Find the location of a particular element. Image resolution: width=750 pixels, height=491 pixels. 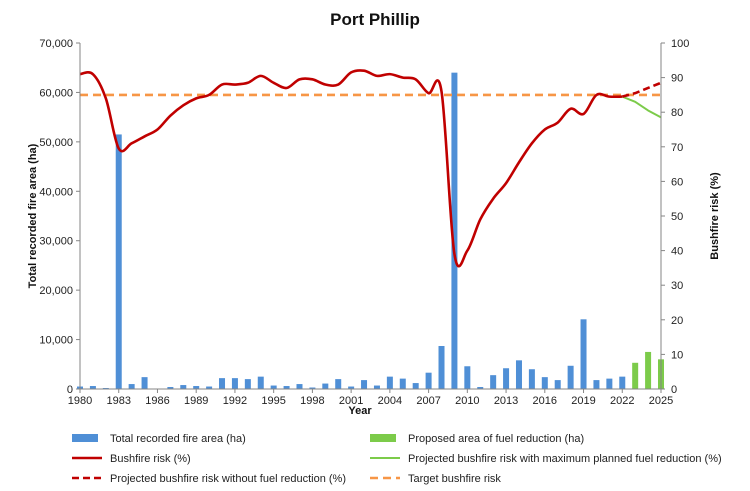

legend-label: Proposed area of fuel reduction (ha) is located at coordinates (496, 439).